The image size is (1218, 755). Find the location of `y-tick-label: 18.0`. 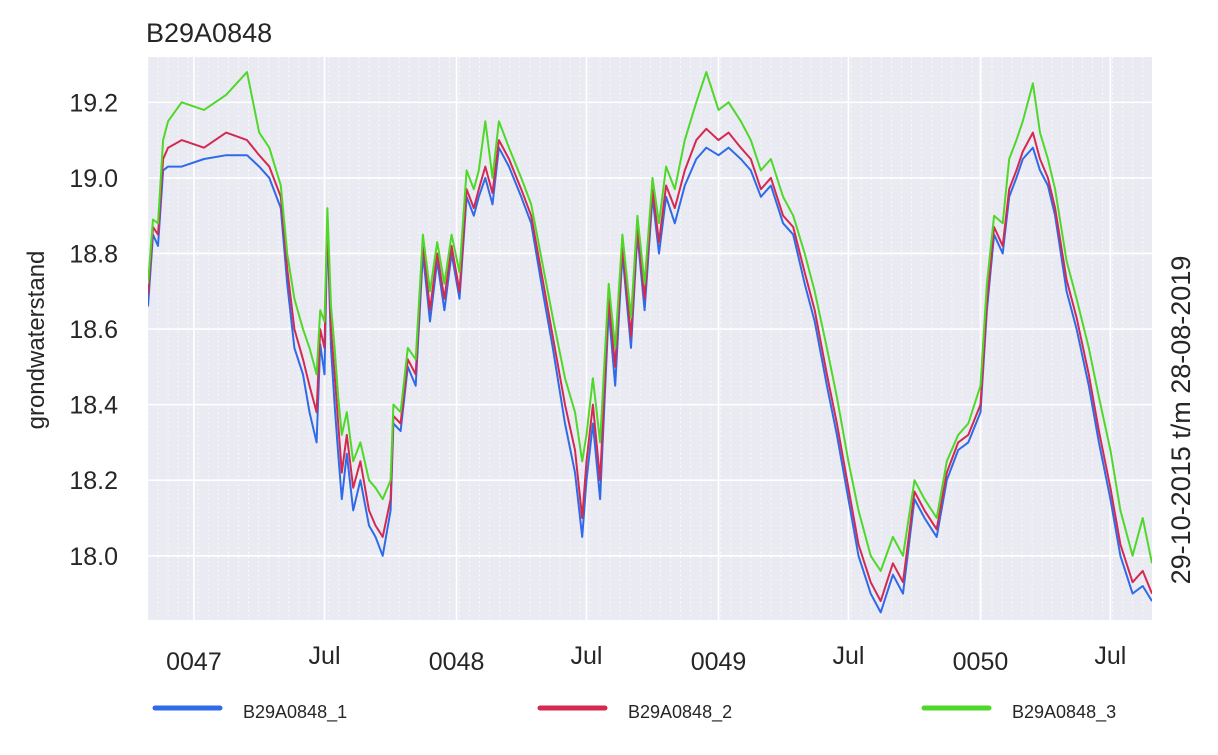

y-tick-label: 18.0 is located at coordinates (93, 557).